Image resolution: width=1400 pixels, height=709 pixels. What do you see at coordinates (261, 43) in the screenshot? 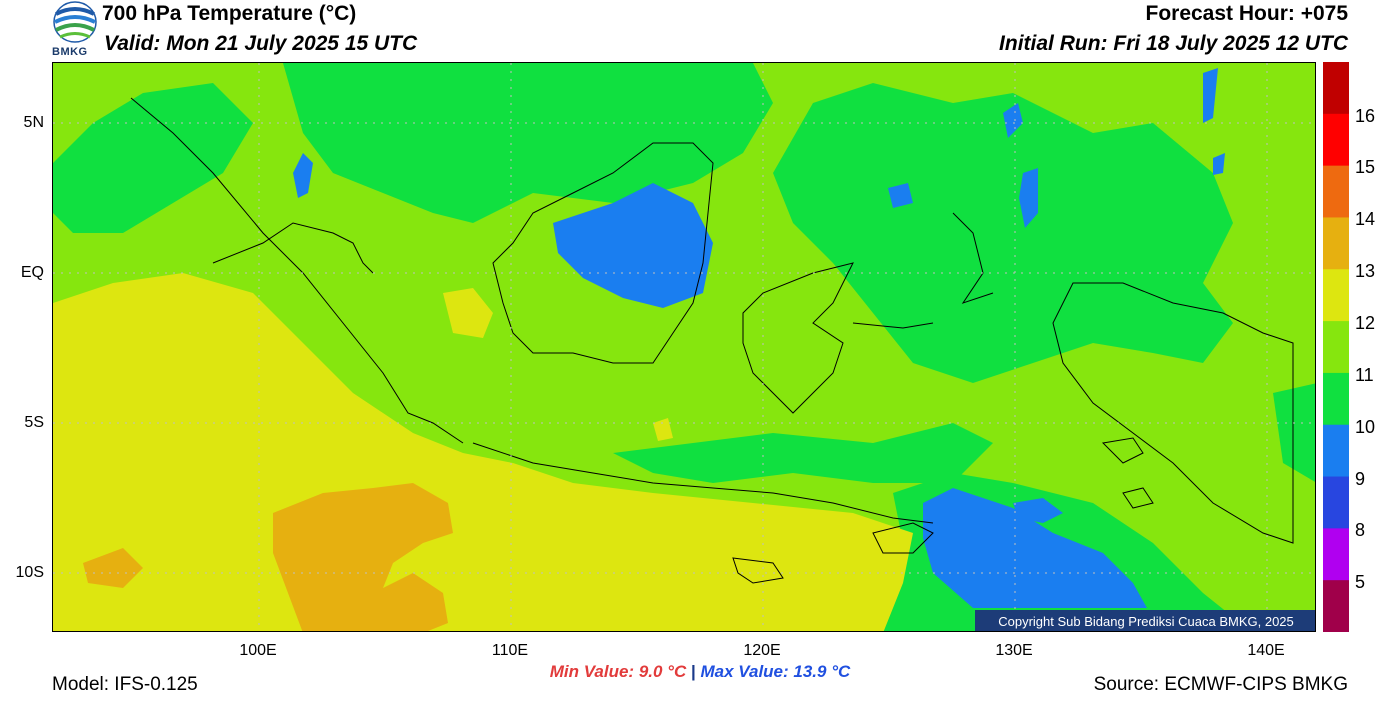
I see `valid-time: Valid: Mon 21 July 2025 15 UTC` at bounding box center [261, 43].